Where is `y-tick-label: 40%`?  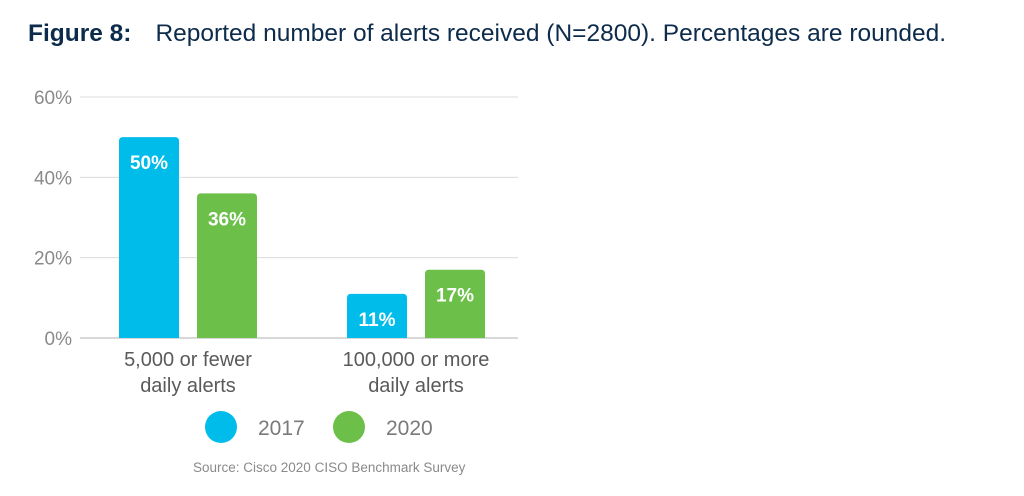
y-tick-label: 40% is located at coordinates (53, 178).